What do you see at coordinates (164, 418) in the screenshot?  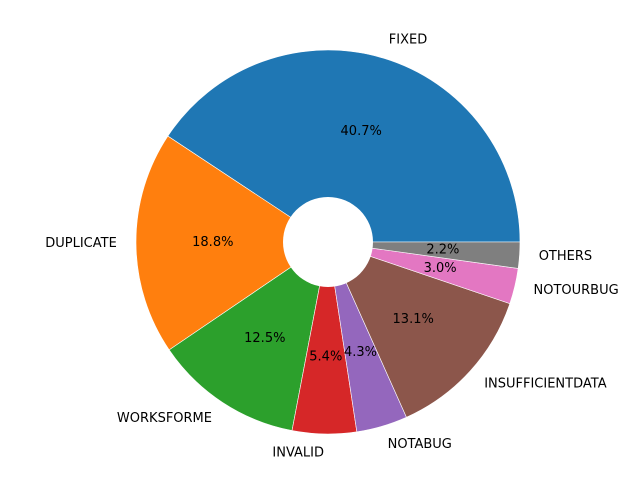 I see `label-worksforme: WORKSFORME` at bounding box center [164, 418].